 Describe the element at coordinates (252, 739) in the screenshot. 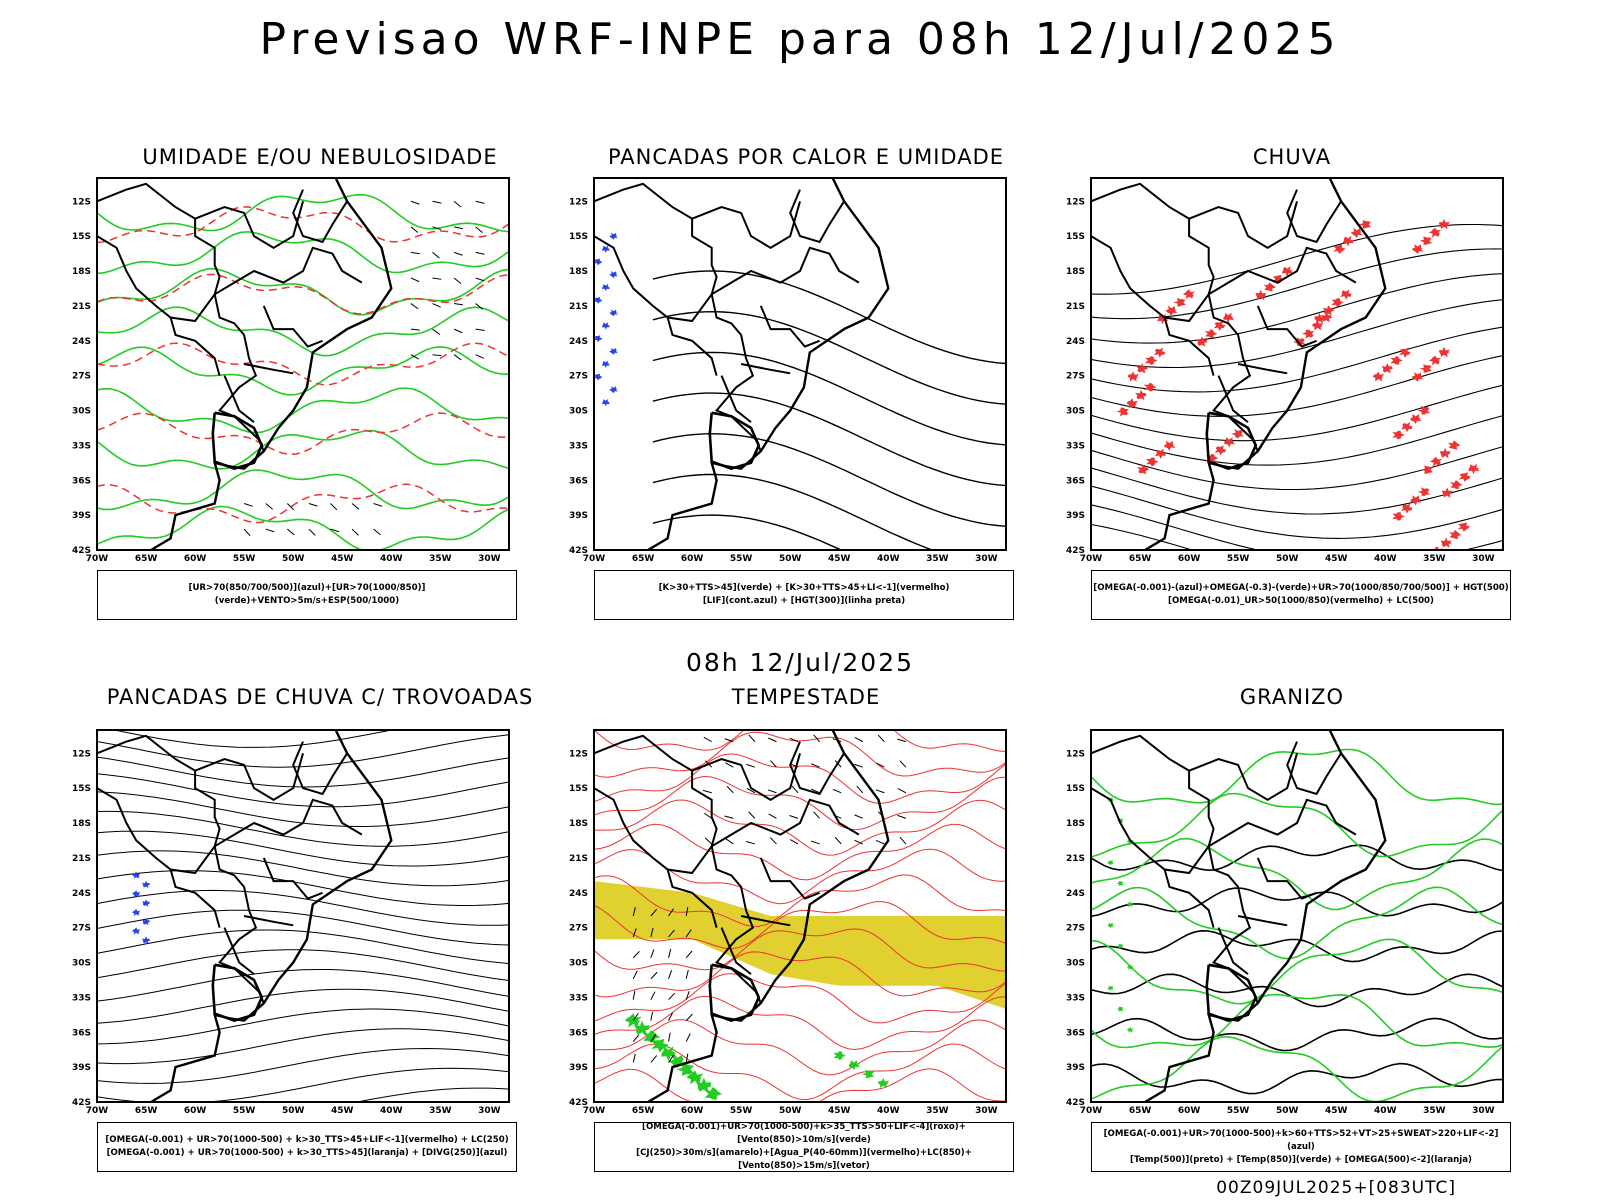

I see `streamline` at that location.